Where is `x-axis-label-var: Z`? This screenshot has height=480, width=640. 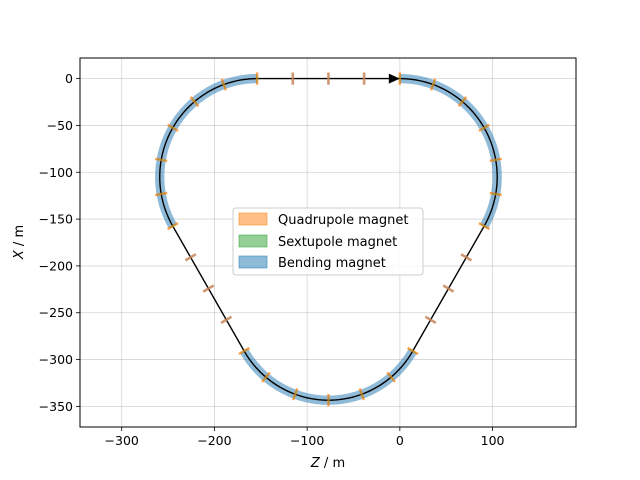
x-axis-label-var: Z is located at coordinates (315, 463).